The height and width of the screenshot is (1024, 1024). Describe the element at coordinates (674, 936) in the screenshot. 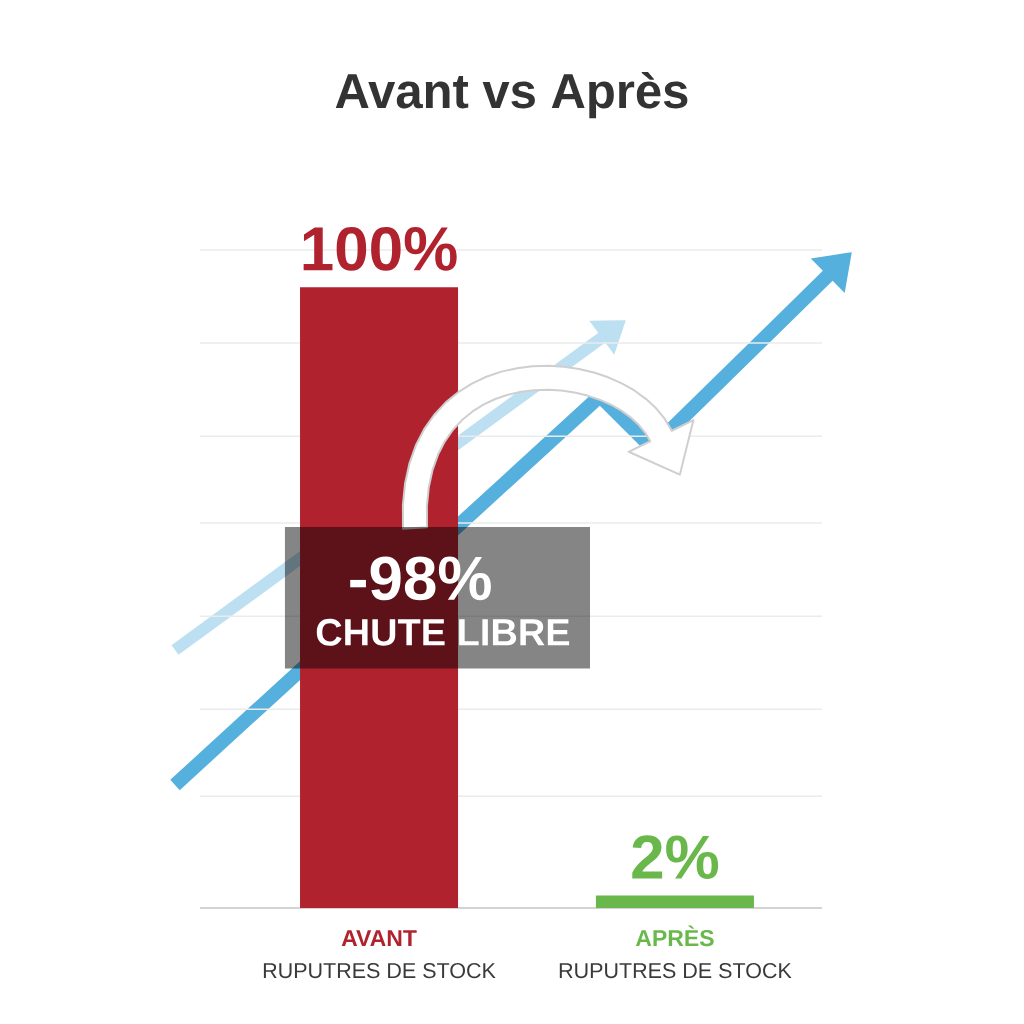

I see `x-tick-label: APRÈS` at that location.